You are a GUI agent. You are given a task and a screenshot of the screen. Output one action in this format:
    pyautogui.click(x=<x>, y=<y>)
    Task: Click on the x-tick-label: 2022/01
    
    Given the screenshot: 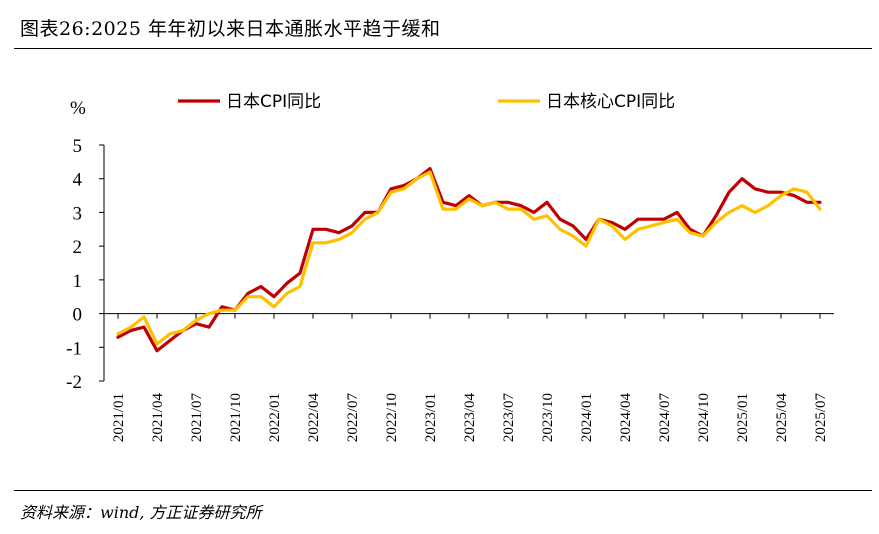 What is the action you would take?
    pyautogui.click(x=275, y=417)
    